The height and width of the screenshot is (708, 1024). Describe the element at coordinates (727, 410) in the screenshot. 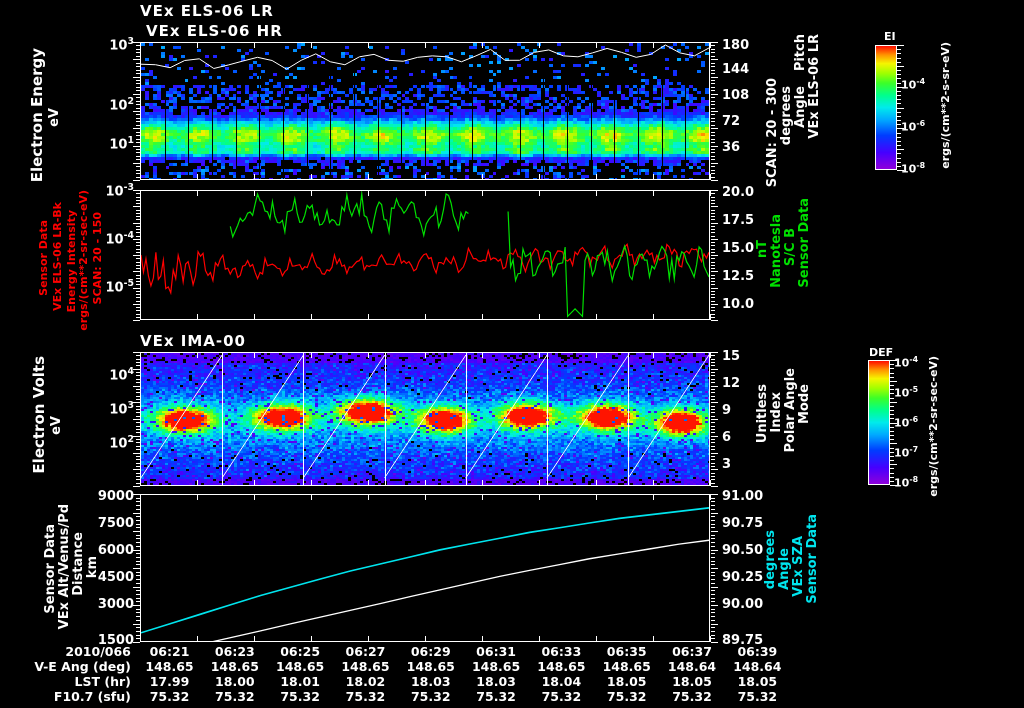

I see `axis-tick-label: 9` at that location.